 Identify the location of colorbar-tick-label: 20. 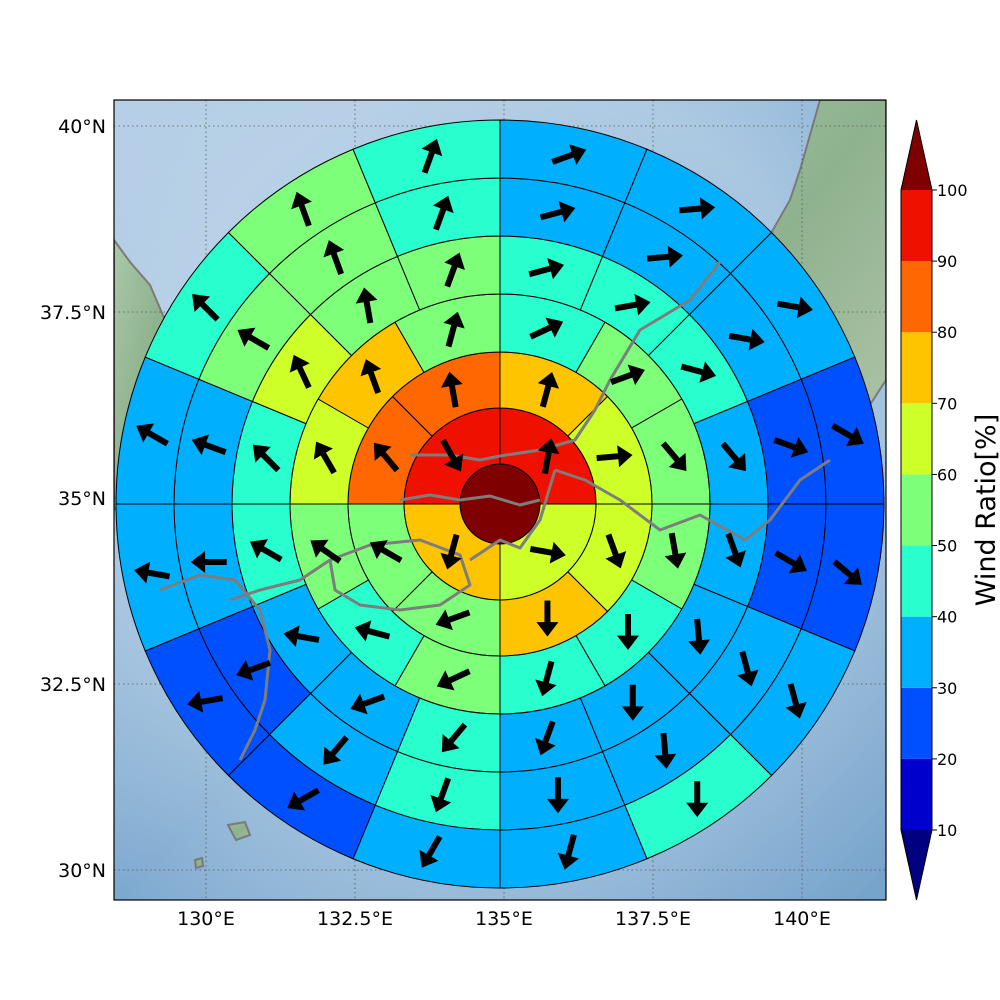
(947, 759).